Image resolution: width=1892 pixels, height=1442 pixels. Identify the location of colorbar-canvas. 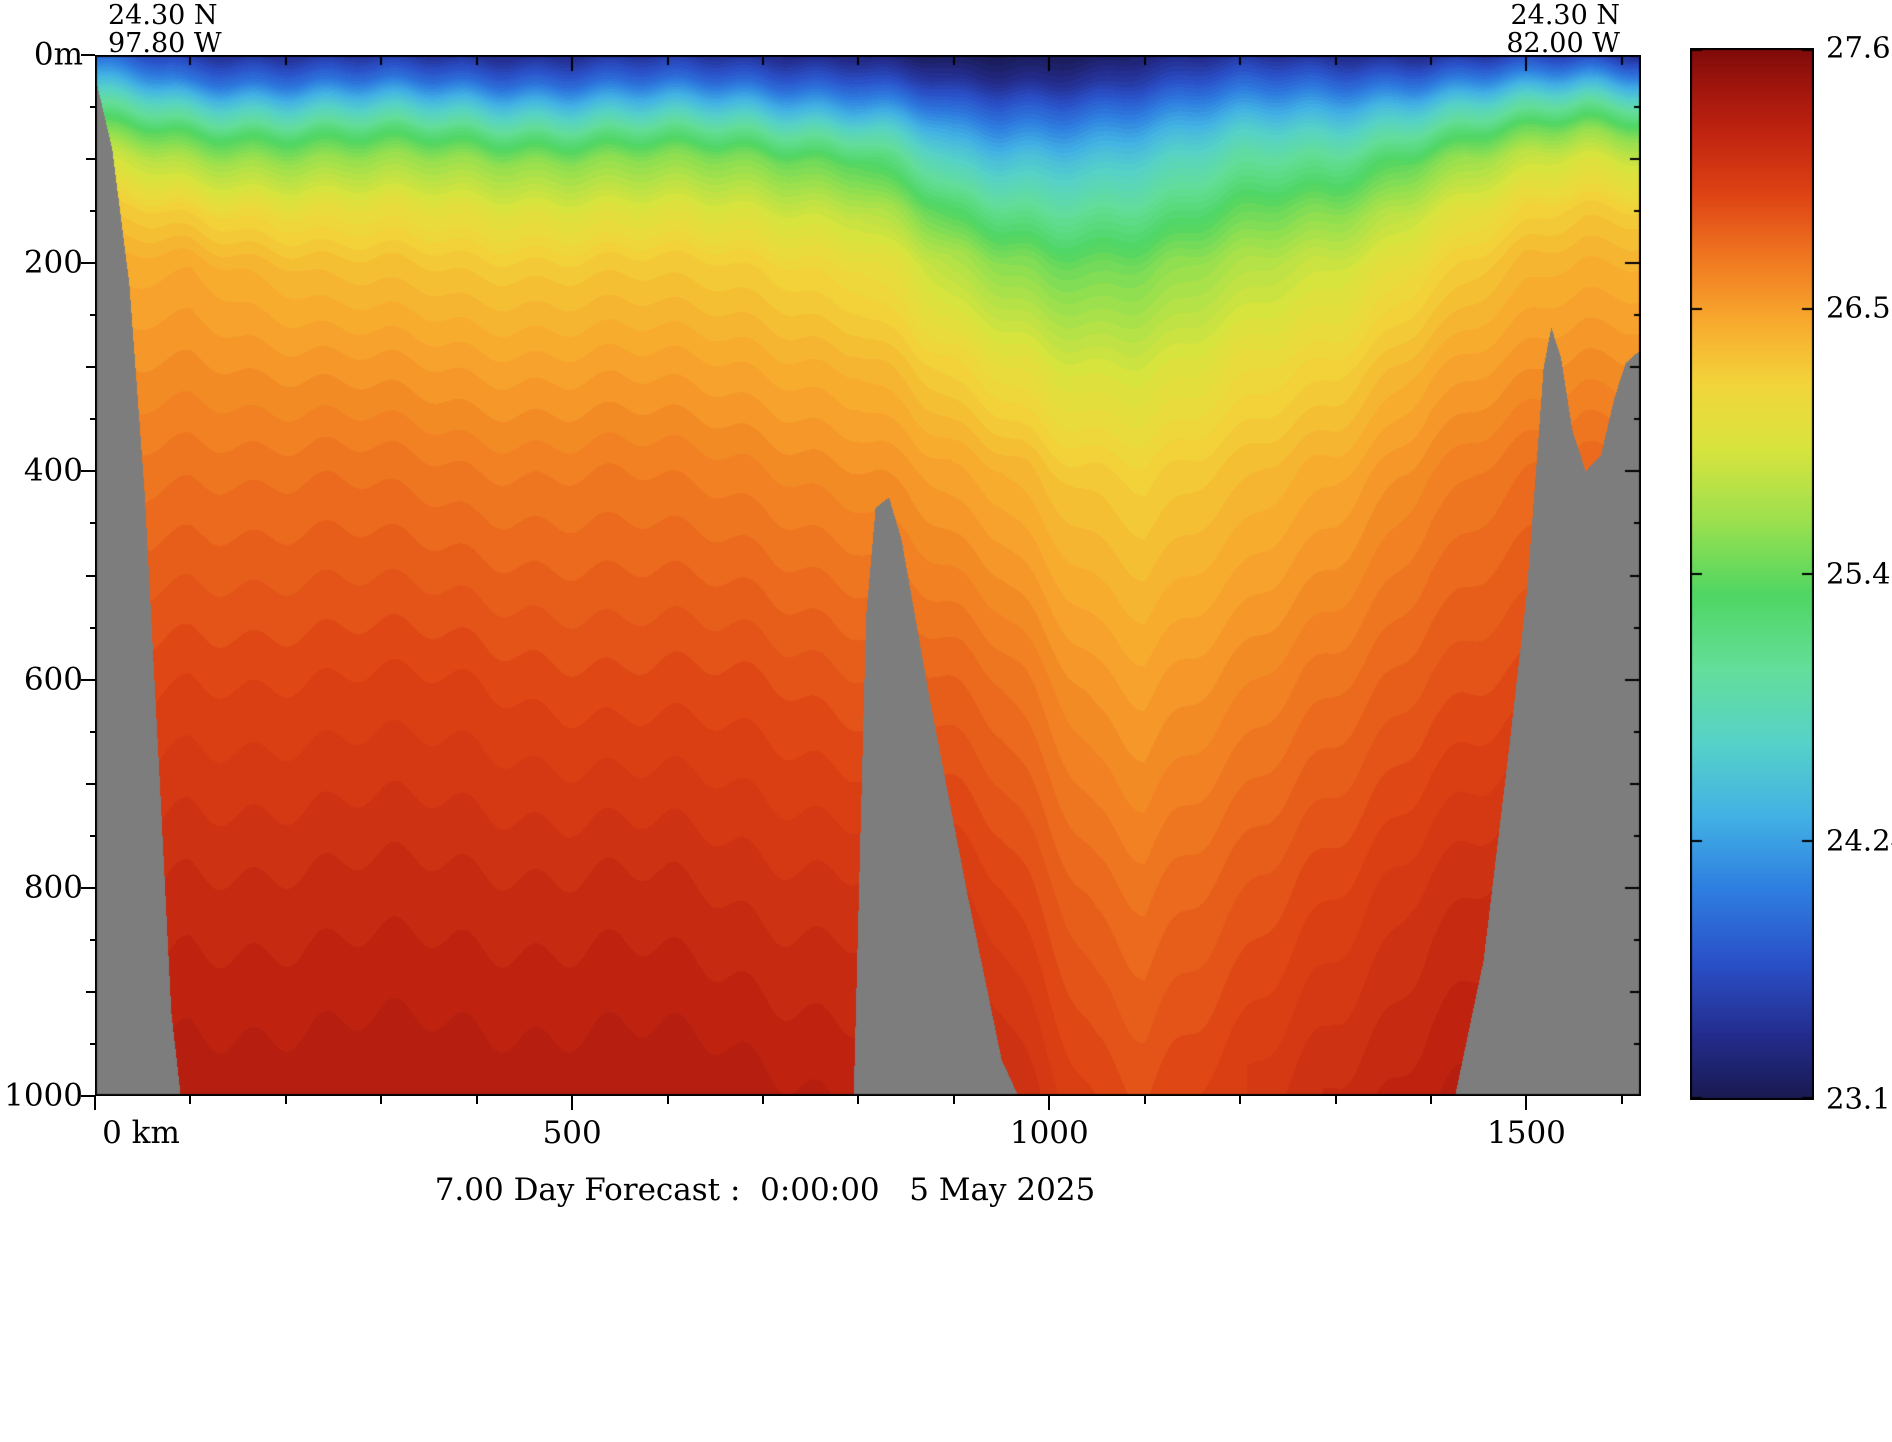
(1752, 574).